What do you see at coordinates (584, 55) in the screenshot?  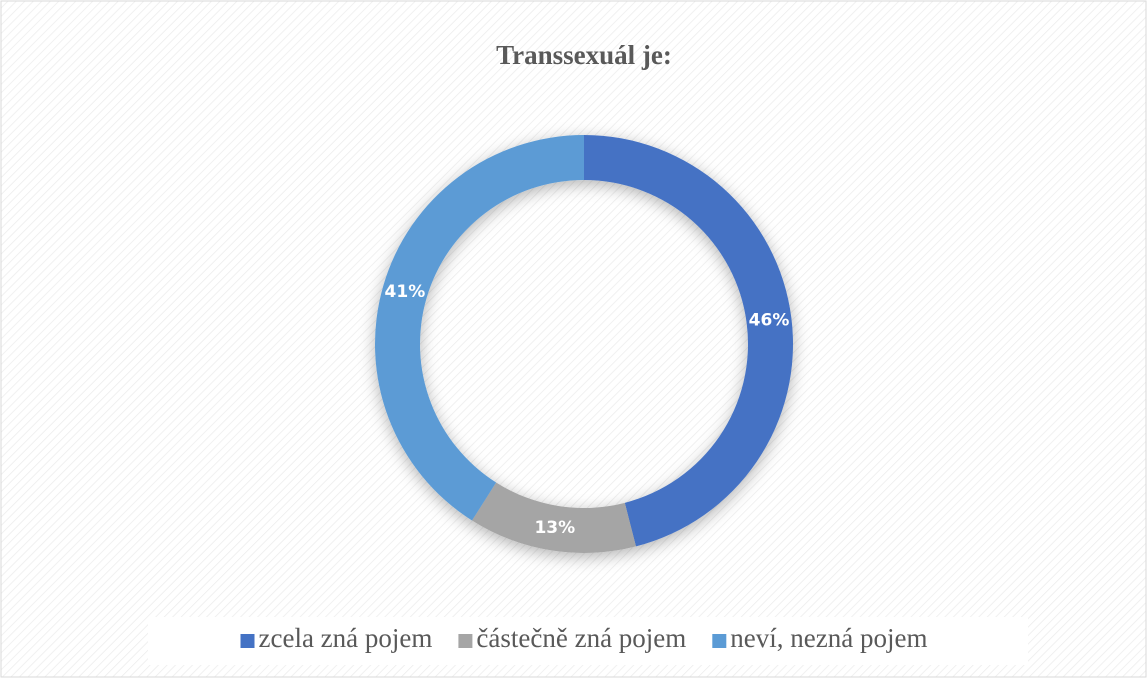 I see `chart-title: Transsexuál je:` at bounding box center [584, 55].